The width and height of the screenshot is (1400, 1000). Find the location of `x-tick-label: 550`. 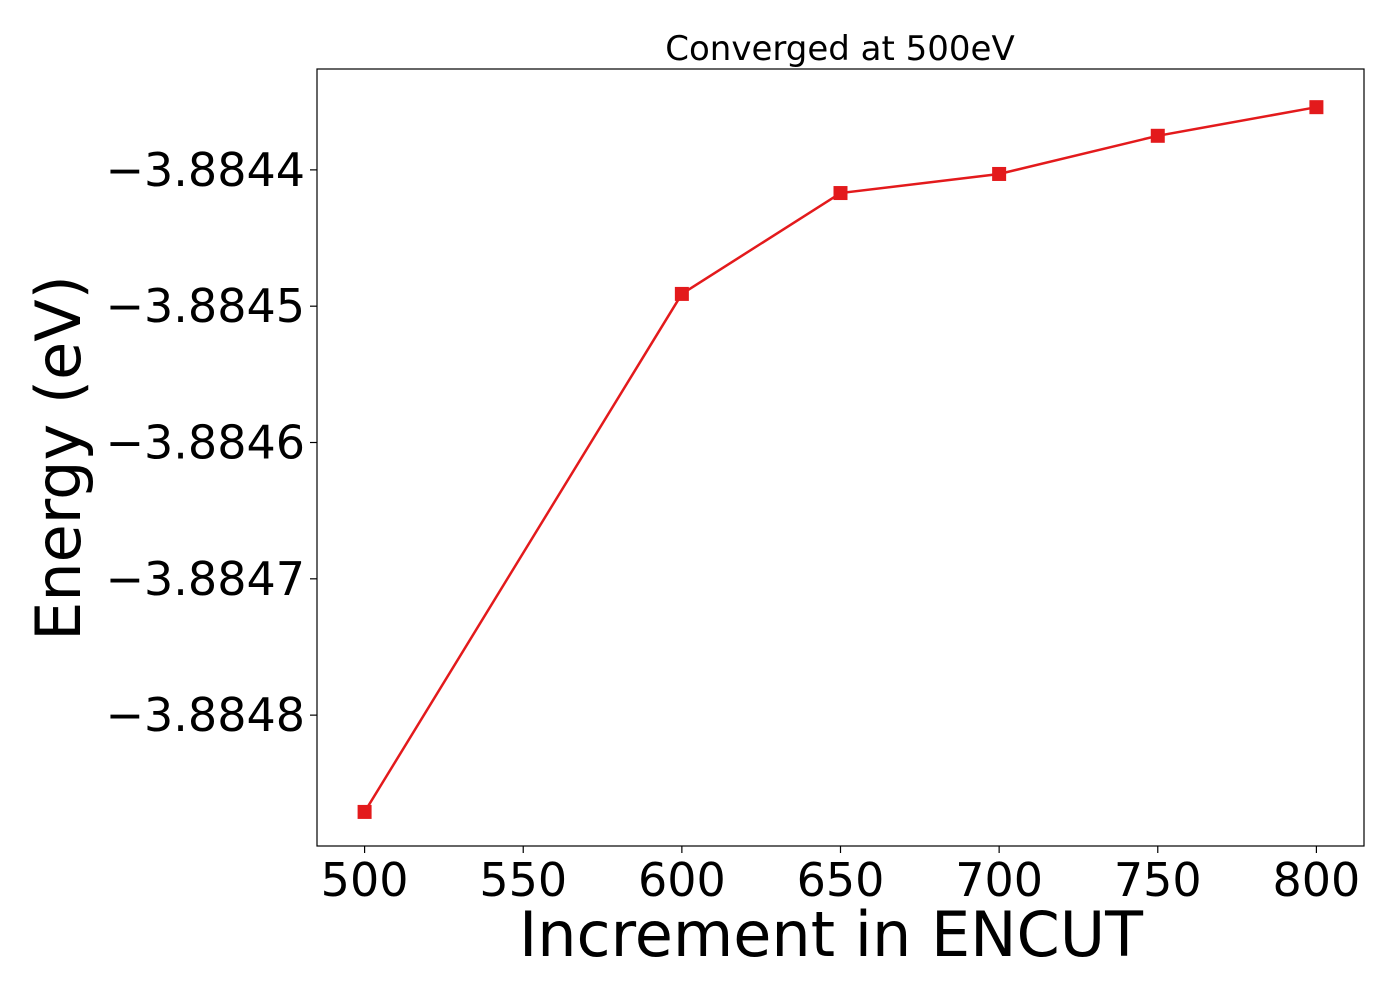

x-tick-label: 550 is located at coordinates (523, 880).